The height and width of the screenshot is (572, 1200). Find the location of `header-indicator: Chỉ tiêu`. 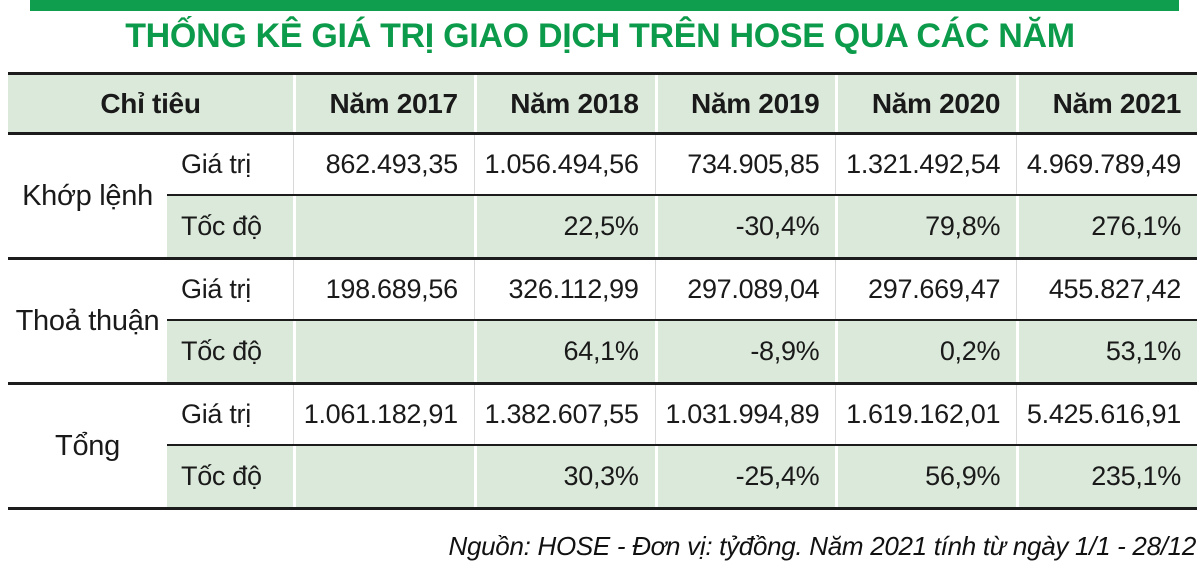

header-indicator: Chỉ tiêu is located at coordinates (150, 103).